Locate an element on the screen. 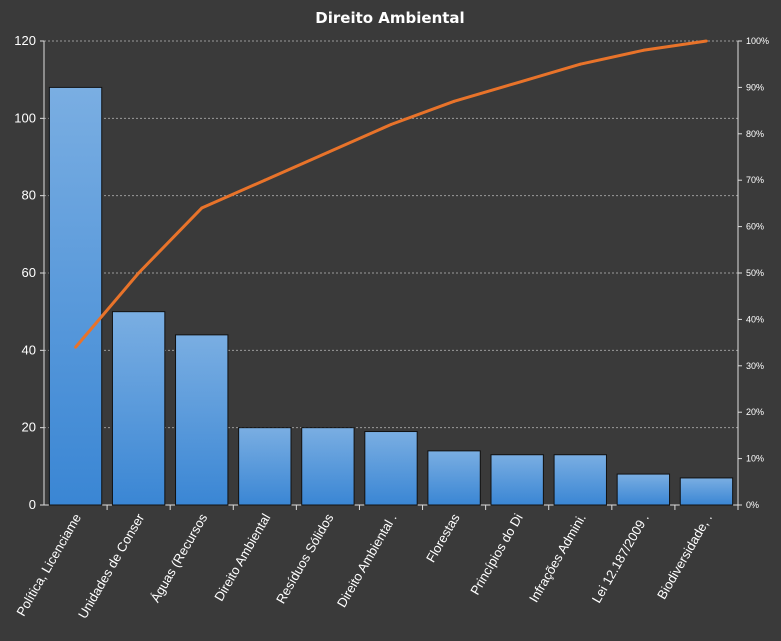  y2-tick-label: 80% is located at coordinates (755, 134).